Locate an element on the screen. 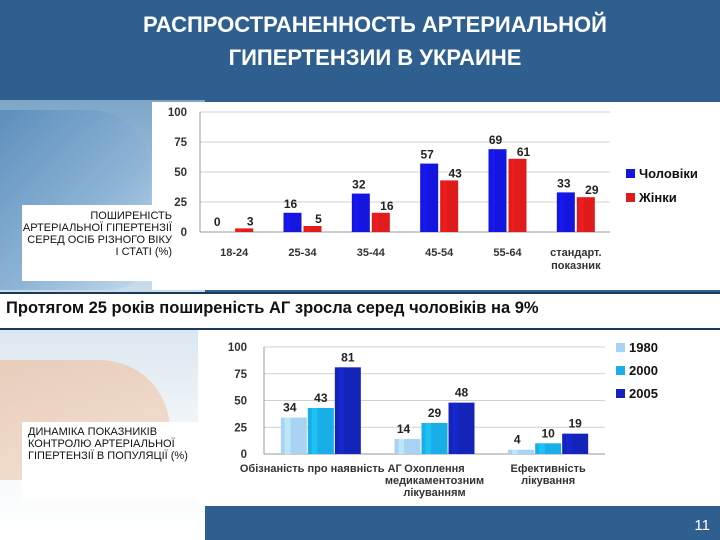 The height and width of the screenshot is (540, 720). title-line-2: ГИПЕРТЕНЗИИ В УКРАИНЕ is located at coordinates (375, 57).